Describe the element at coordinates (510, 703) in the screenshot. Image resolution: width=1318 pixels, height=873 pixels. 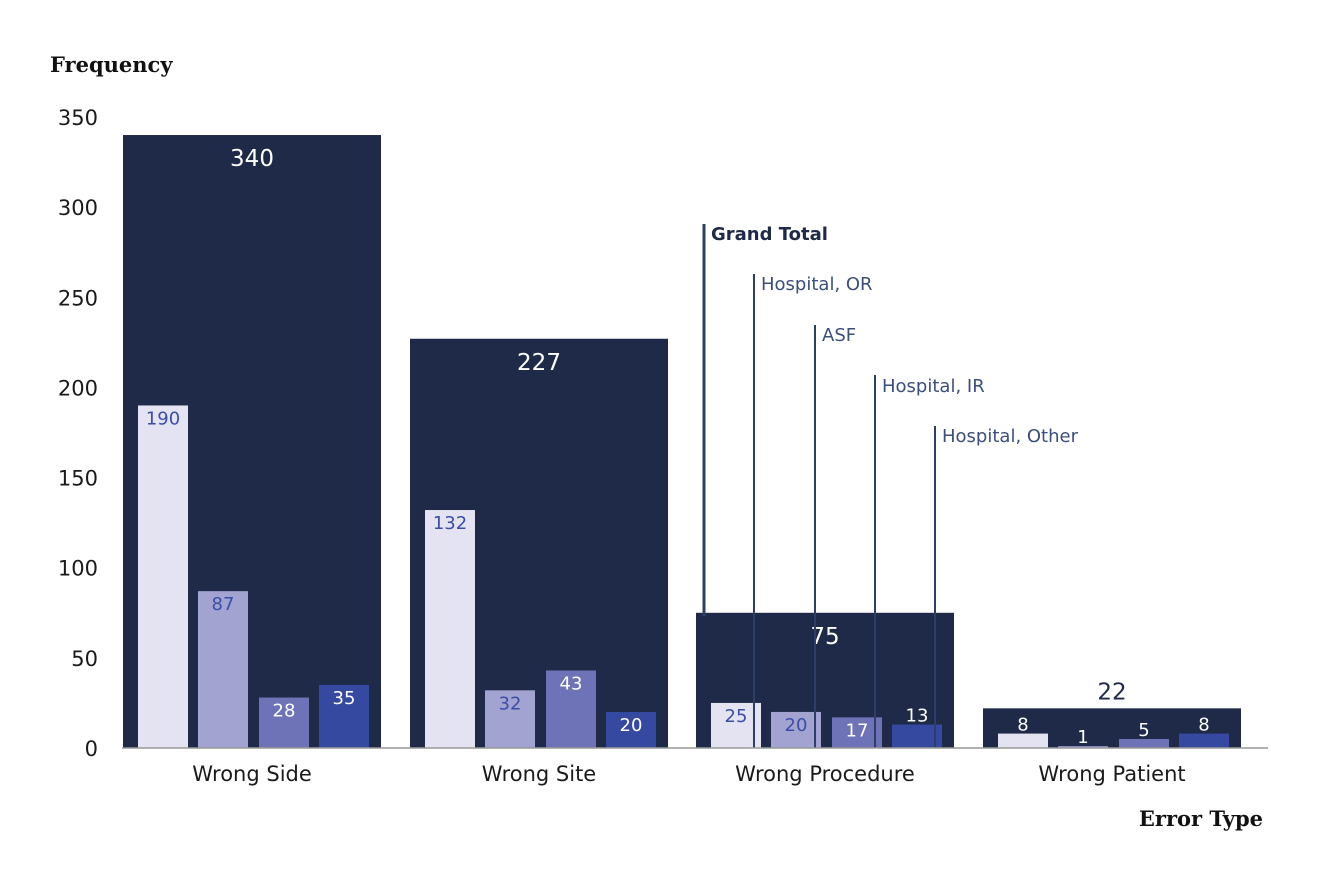
I see `series-value-label: 32` at that location.